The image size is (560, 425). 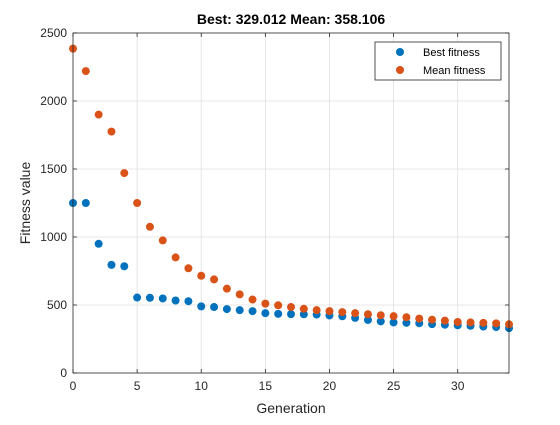 I want to click on legend-marker-mean, so click(x=400, y=70).